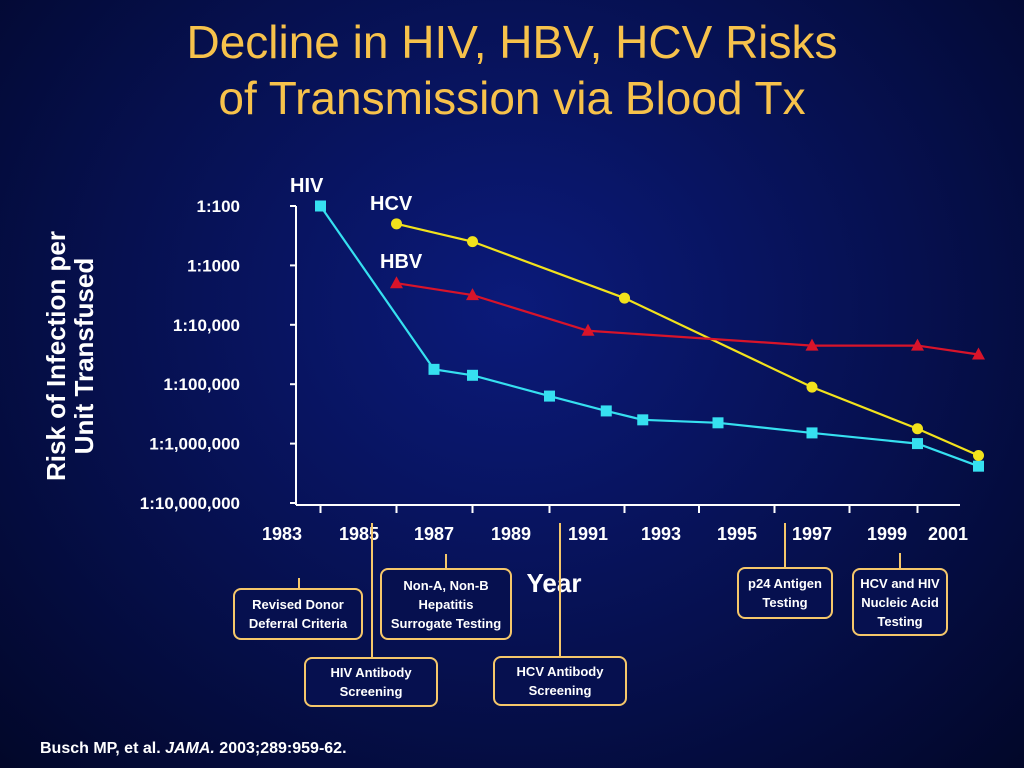 This screenshot has width=1024, height=768. Describe the element at coordinates (359, 534) in the screenshot. I see `x-tick-label: 1985` at that location.